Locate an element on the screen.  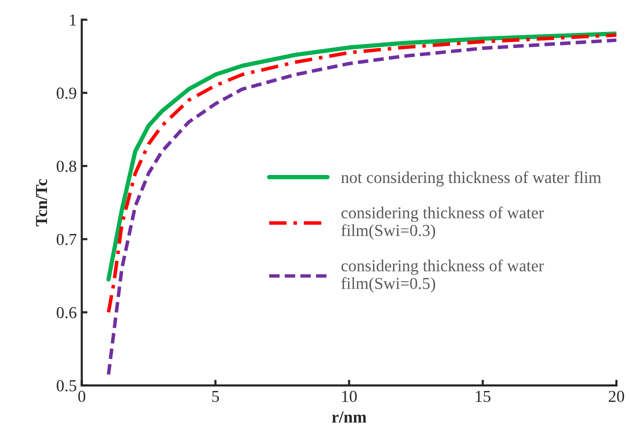
y-tick-label: 0.7 is located at coordinates (66, 240).